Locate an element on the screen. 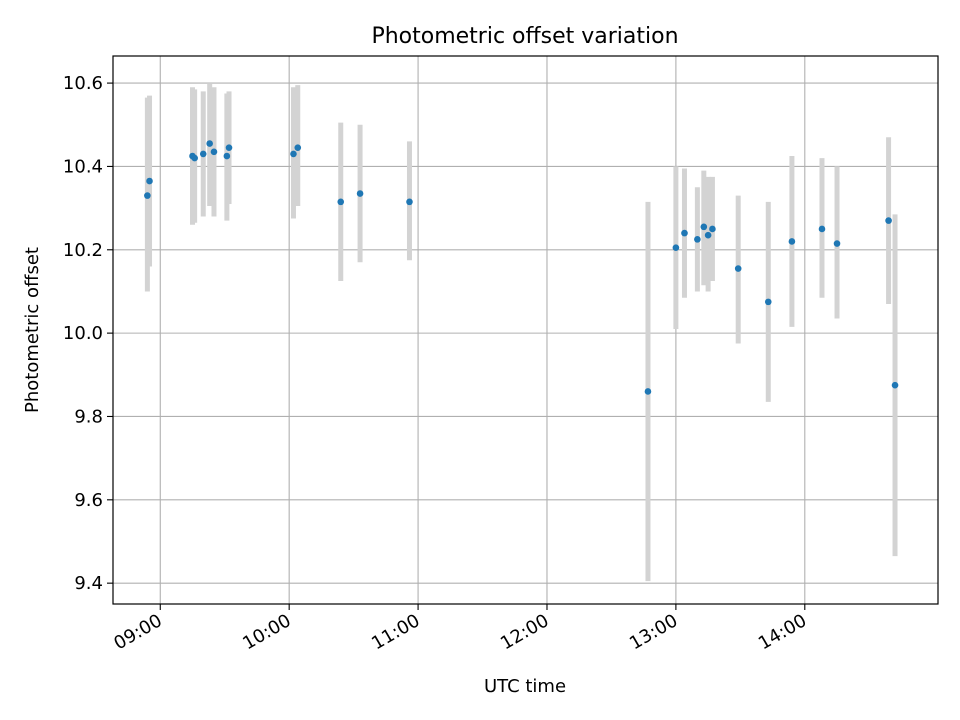 Image resolution: width=960 pixels, height=720 pixels. x-axis-label: UTC time is located at coordinates (525, 686).